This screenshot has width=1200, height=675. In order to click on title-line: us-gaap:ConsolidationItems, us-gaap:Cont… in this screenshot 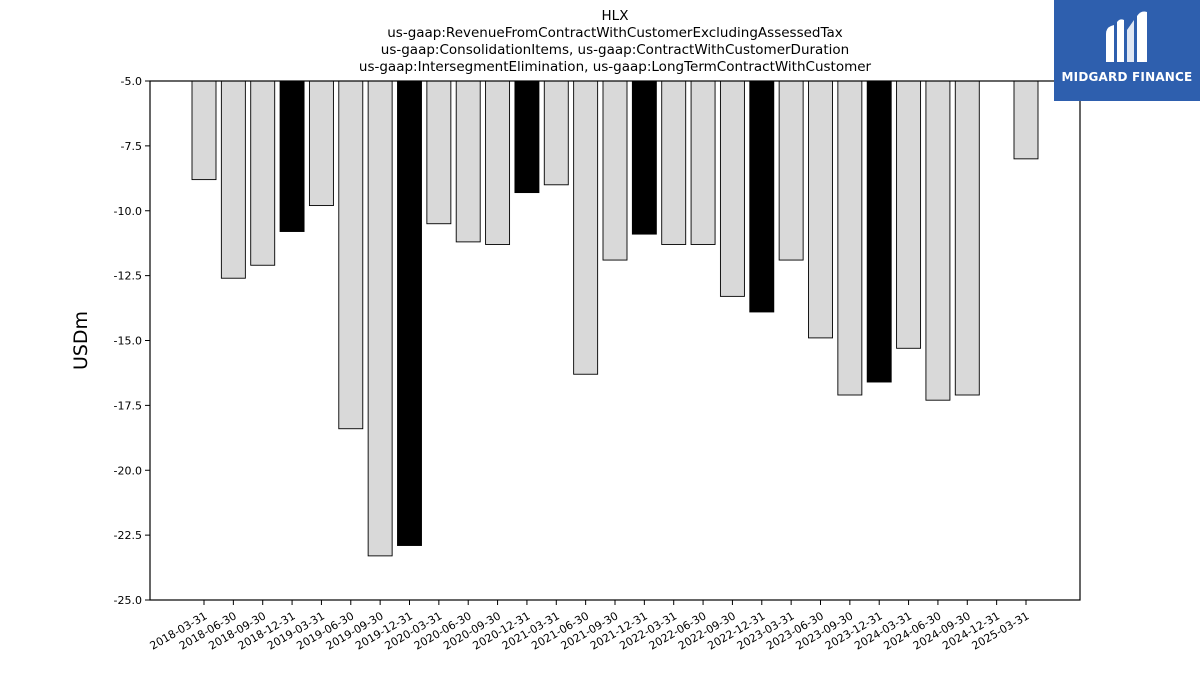, I will do `click(615, 50)`.